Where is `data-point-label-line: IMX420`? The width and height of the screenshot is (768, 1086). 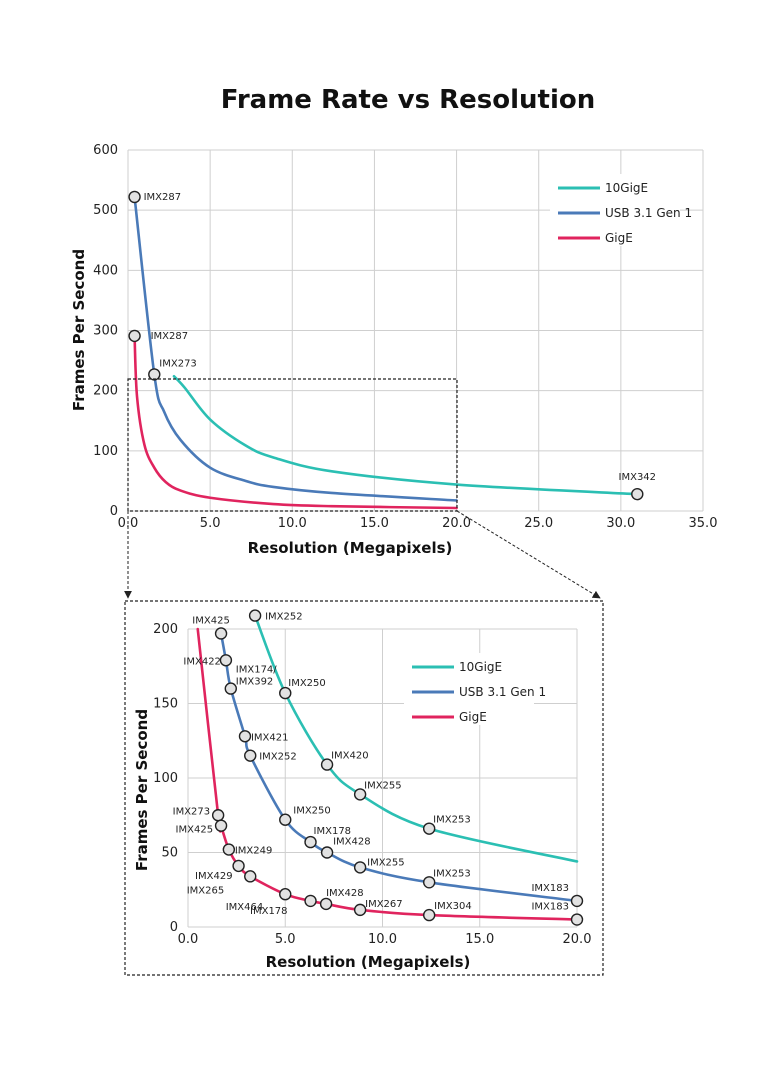 data-point-label-line: IMX420 is located at coordinates (350, 756).